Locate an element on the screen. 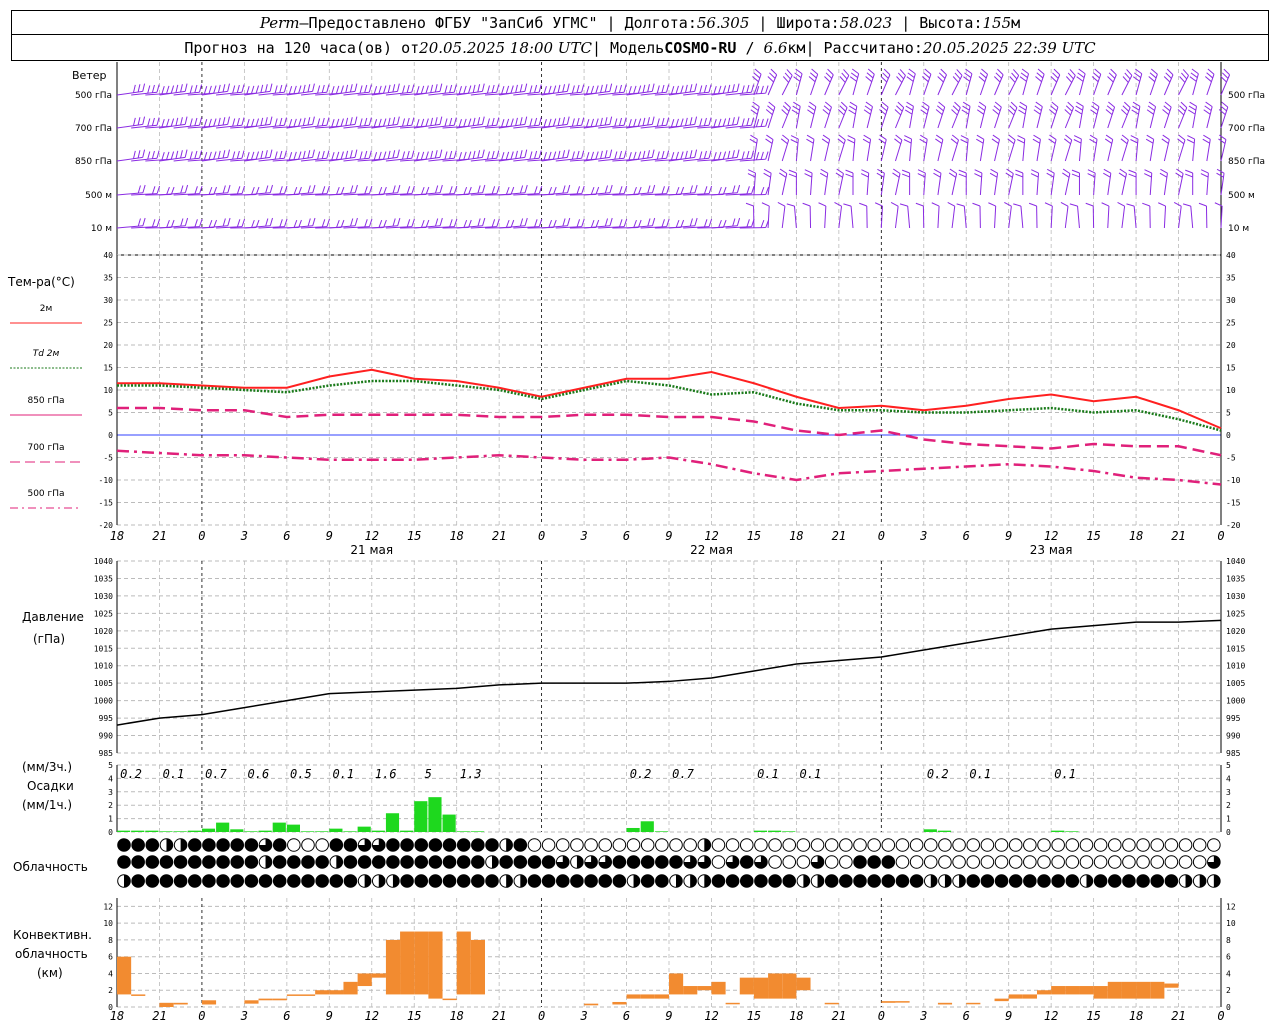 This screenshot has height=1024, width=1280. wind-level-label-left: 850 гПа is located at coordinates (93, 162).